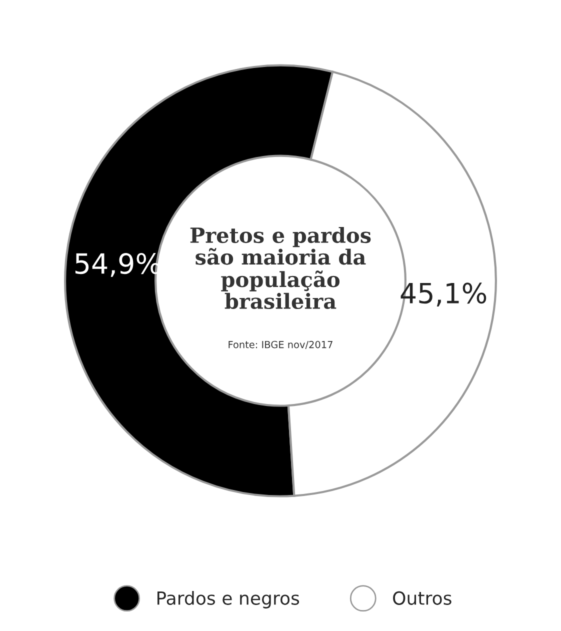 Image resolution: width=561 pixels, height=631 pixels. I want to click on legend-label: Outros, so click(422, 598).